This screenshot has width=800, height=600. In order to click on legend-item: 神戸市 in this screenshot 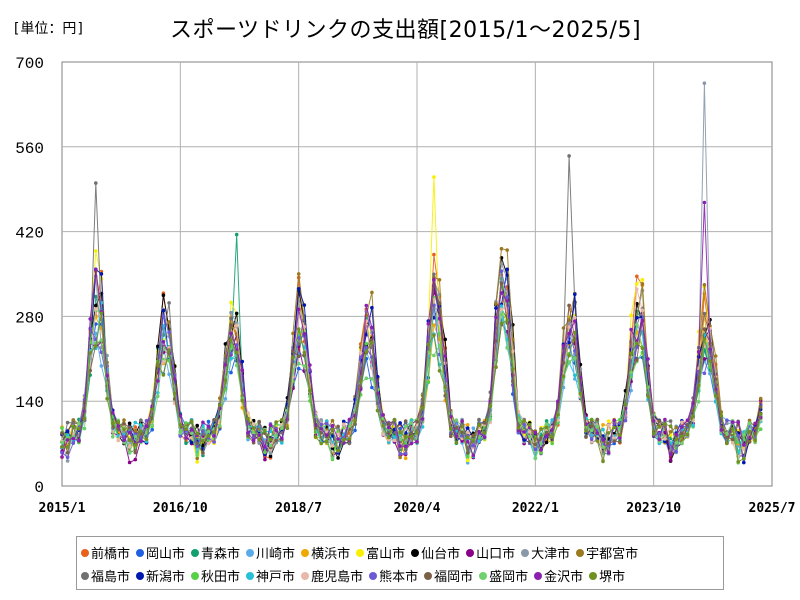, I will do `click(270, 575)`.